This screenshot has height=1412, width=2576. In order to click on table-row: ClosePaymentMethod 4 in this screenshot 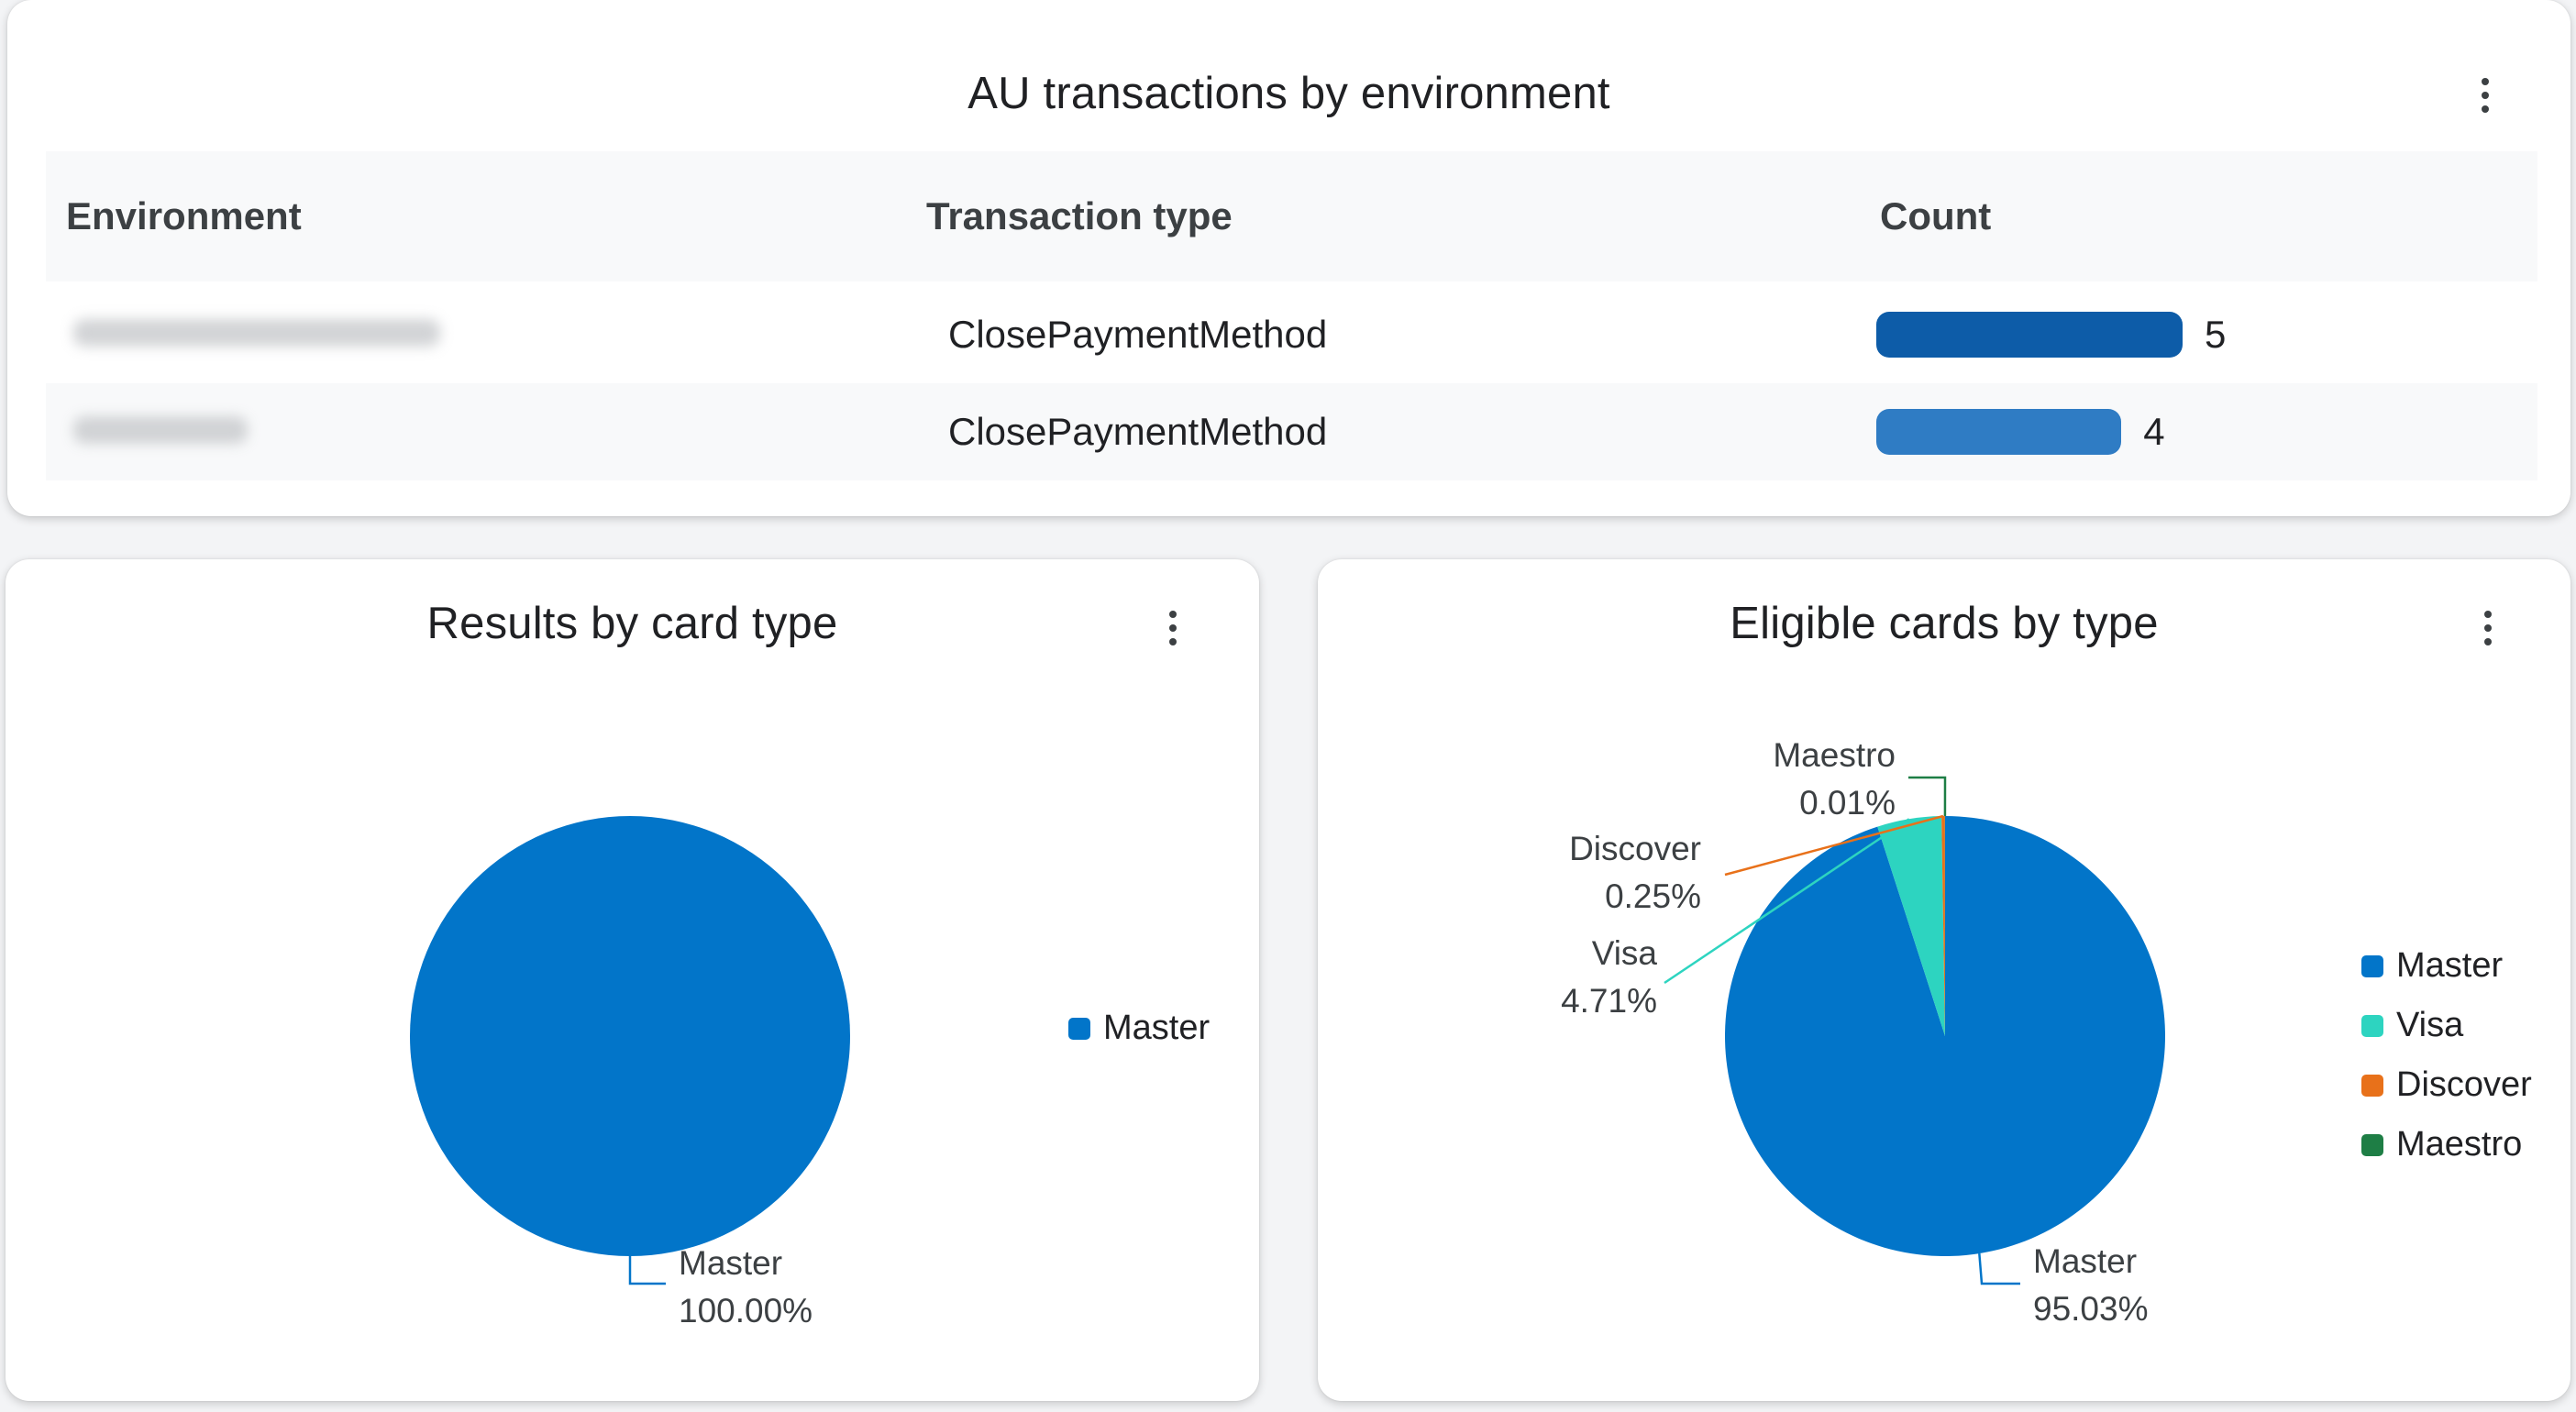, I will do `click(1291, 431)`.